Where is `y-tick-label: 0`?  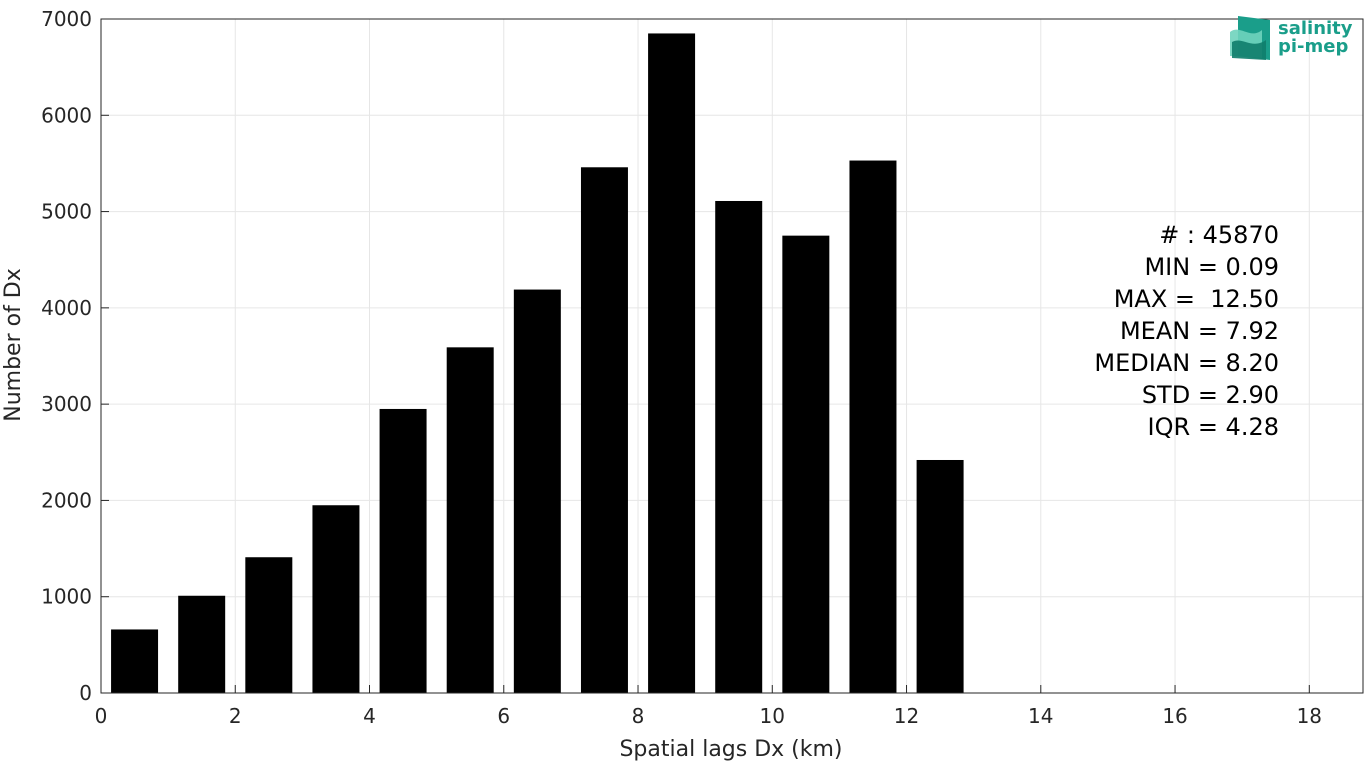
y-tick-label: 0 is located at coordinates (85, 693).